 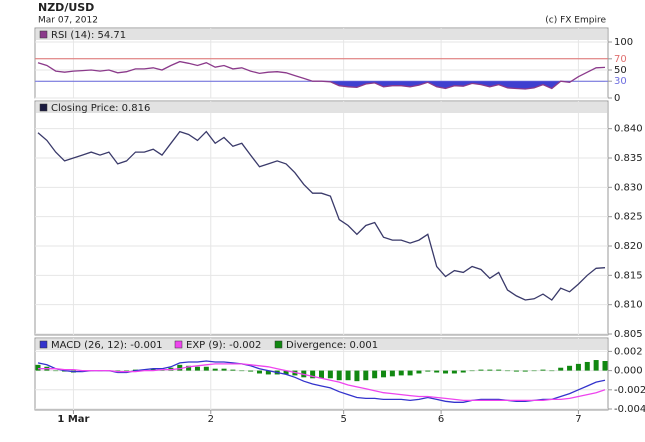 I want to click on panel-title: RSI (14): 54.71, so click(x=88, y=35).